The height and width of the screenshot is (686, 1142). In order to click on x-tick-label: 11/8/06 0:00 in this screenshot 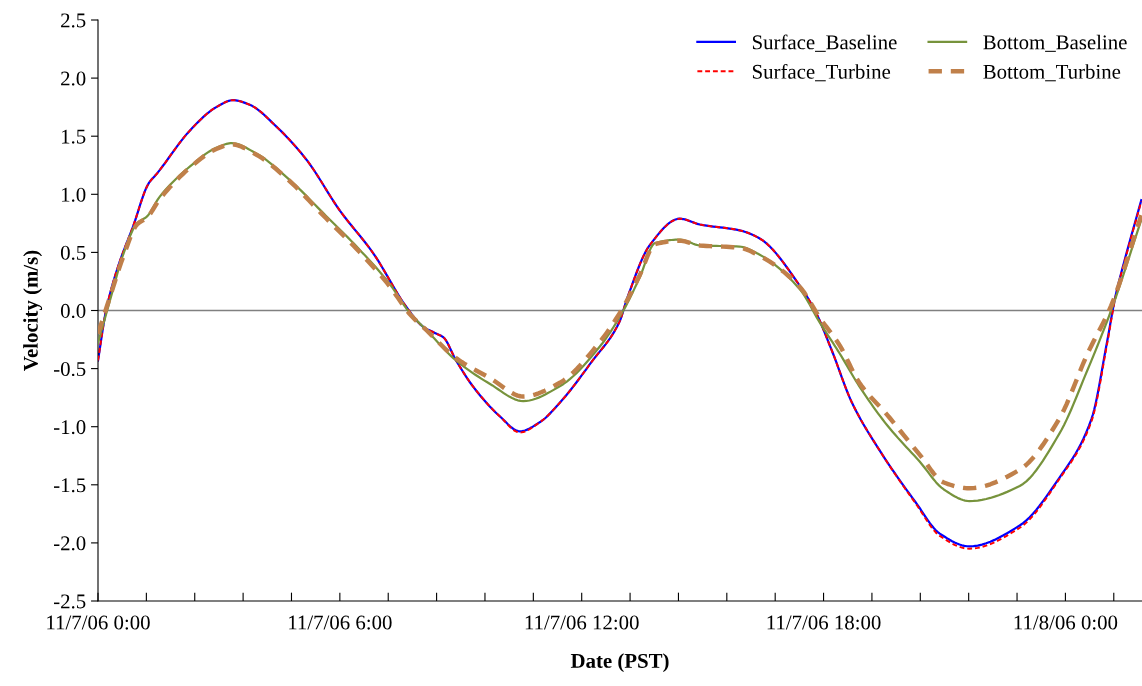, I will do `click(1066, 622)`.